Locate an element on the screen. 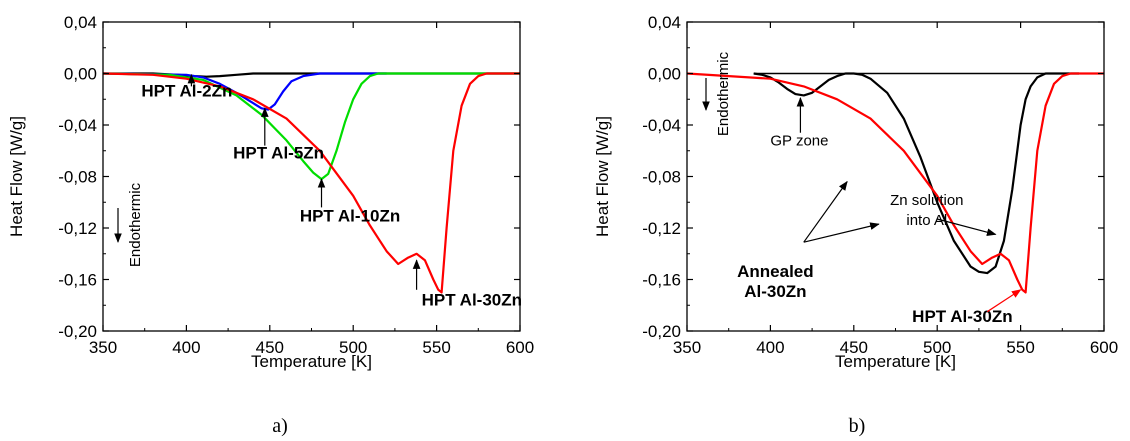 Image resolution: width=1130 pixels, height=441 pixels. panel-b-xtick-label: 600 is located at coordinates (1104, 347).